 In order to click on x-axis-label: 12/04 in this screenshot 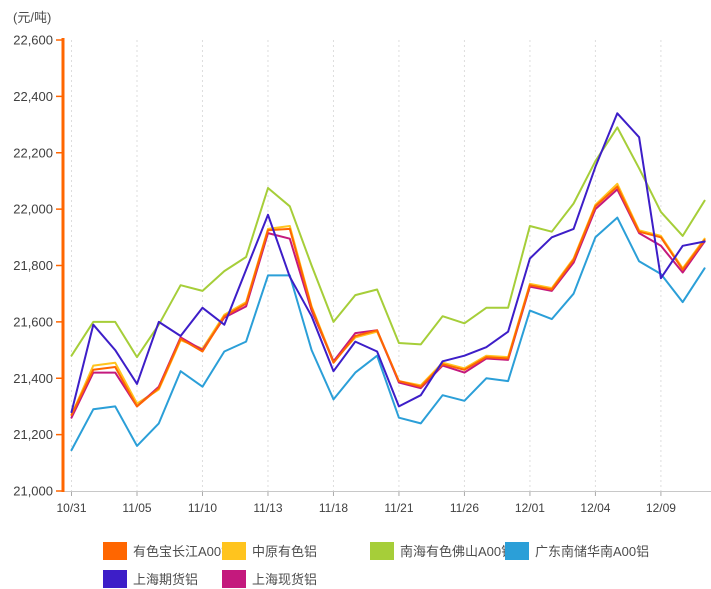, I will do `click(595, 508)`.